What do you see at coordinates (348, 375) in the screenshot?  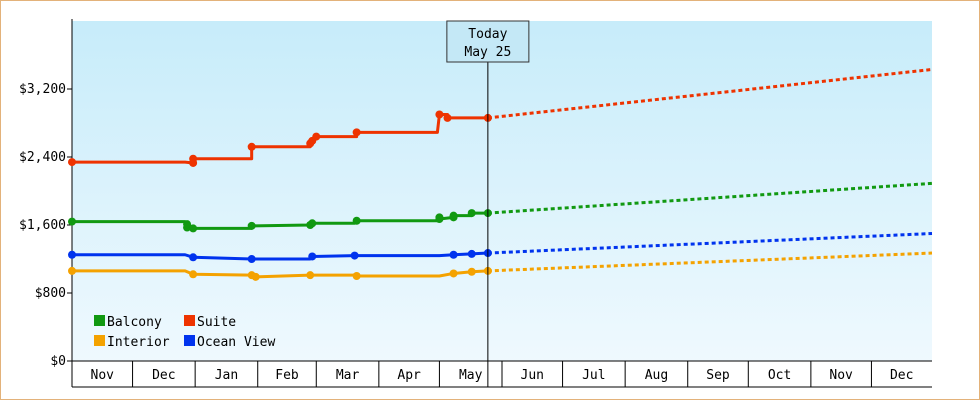 I see `x-tick-label: Mar` at bounding box center [348, 375].